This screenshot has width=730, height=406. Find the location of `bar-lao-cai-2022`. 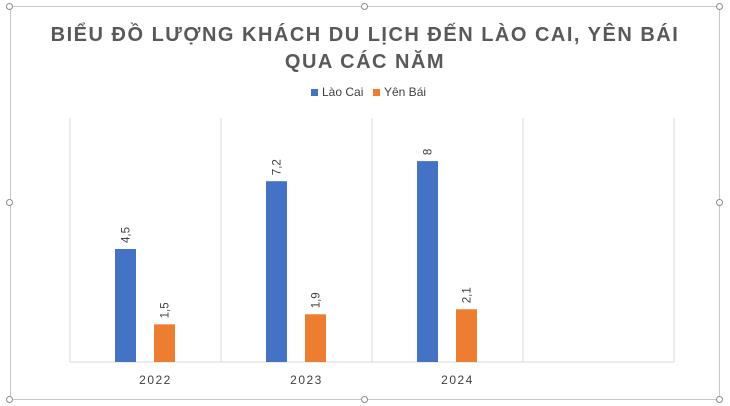

bar-lao-cai-2022 is located at coordinates (125, 305).